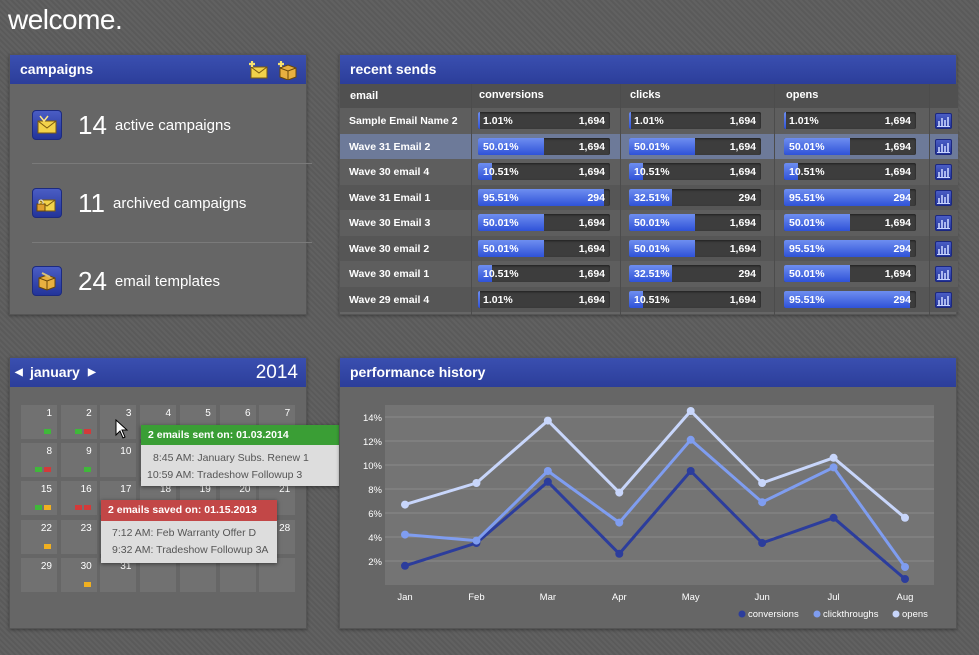 The width and height of the screenshot is (979, 655). Describe the element at coordinates (128, 413) in the screenshot. I see `calendar-day-number: 3` at that location.